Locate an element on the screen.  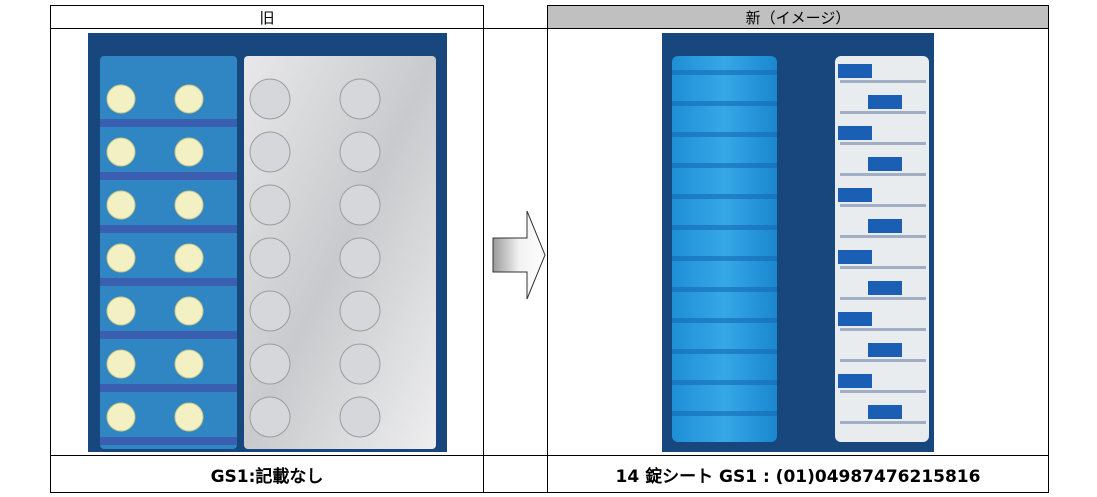
footer-new: 14 錠シート GS1 : (01)04987476215816 is located at coordinates (798, 476).